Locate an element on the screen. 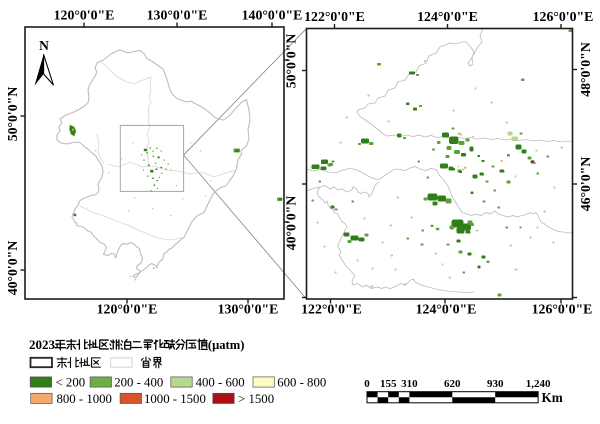 This screenshot has width=600, height=424. svg-text: 155 is located at coordinates (388, 384).